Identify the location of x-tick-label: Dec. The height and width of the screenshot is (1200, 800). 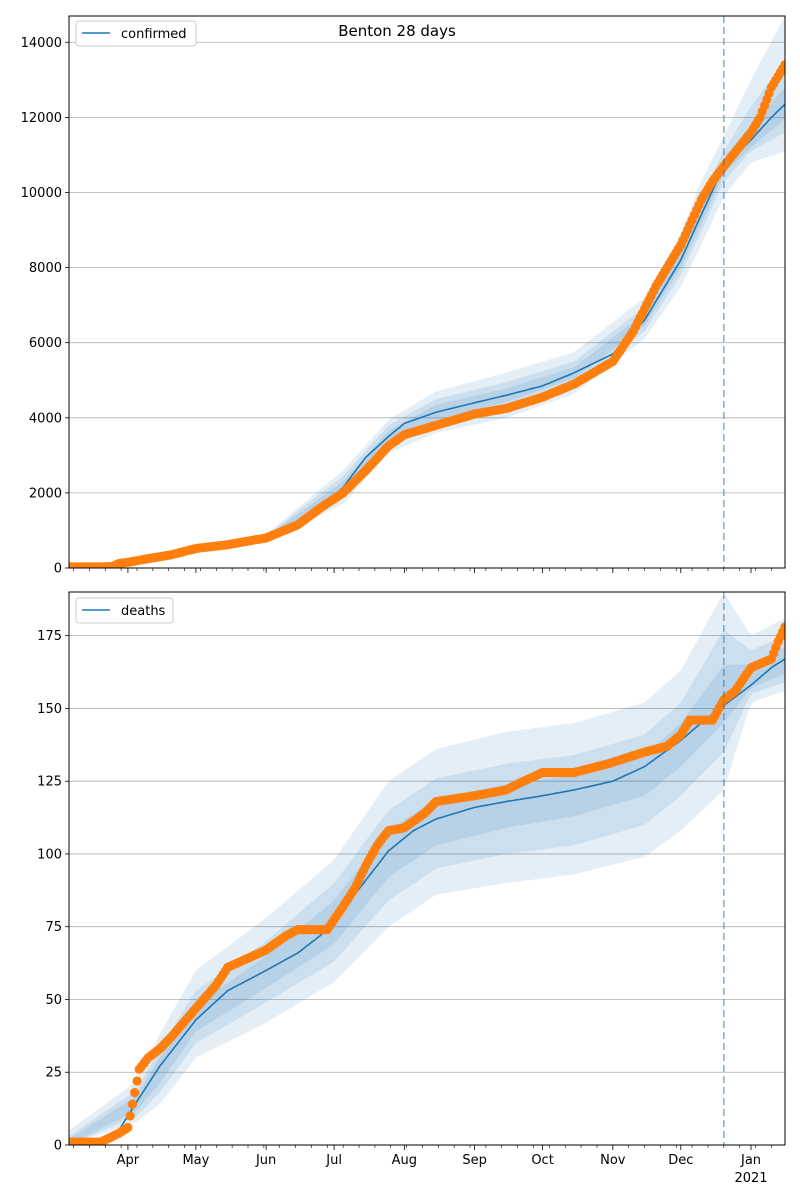
(680, 1160).